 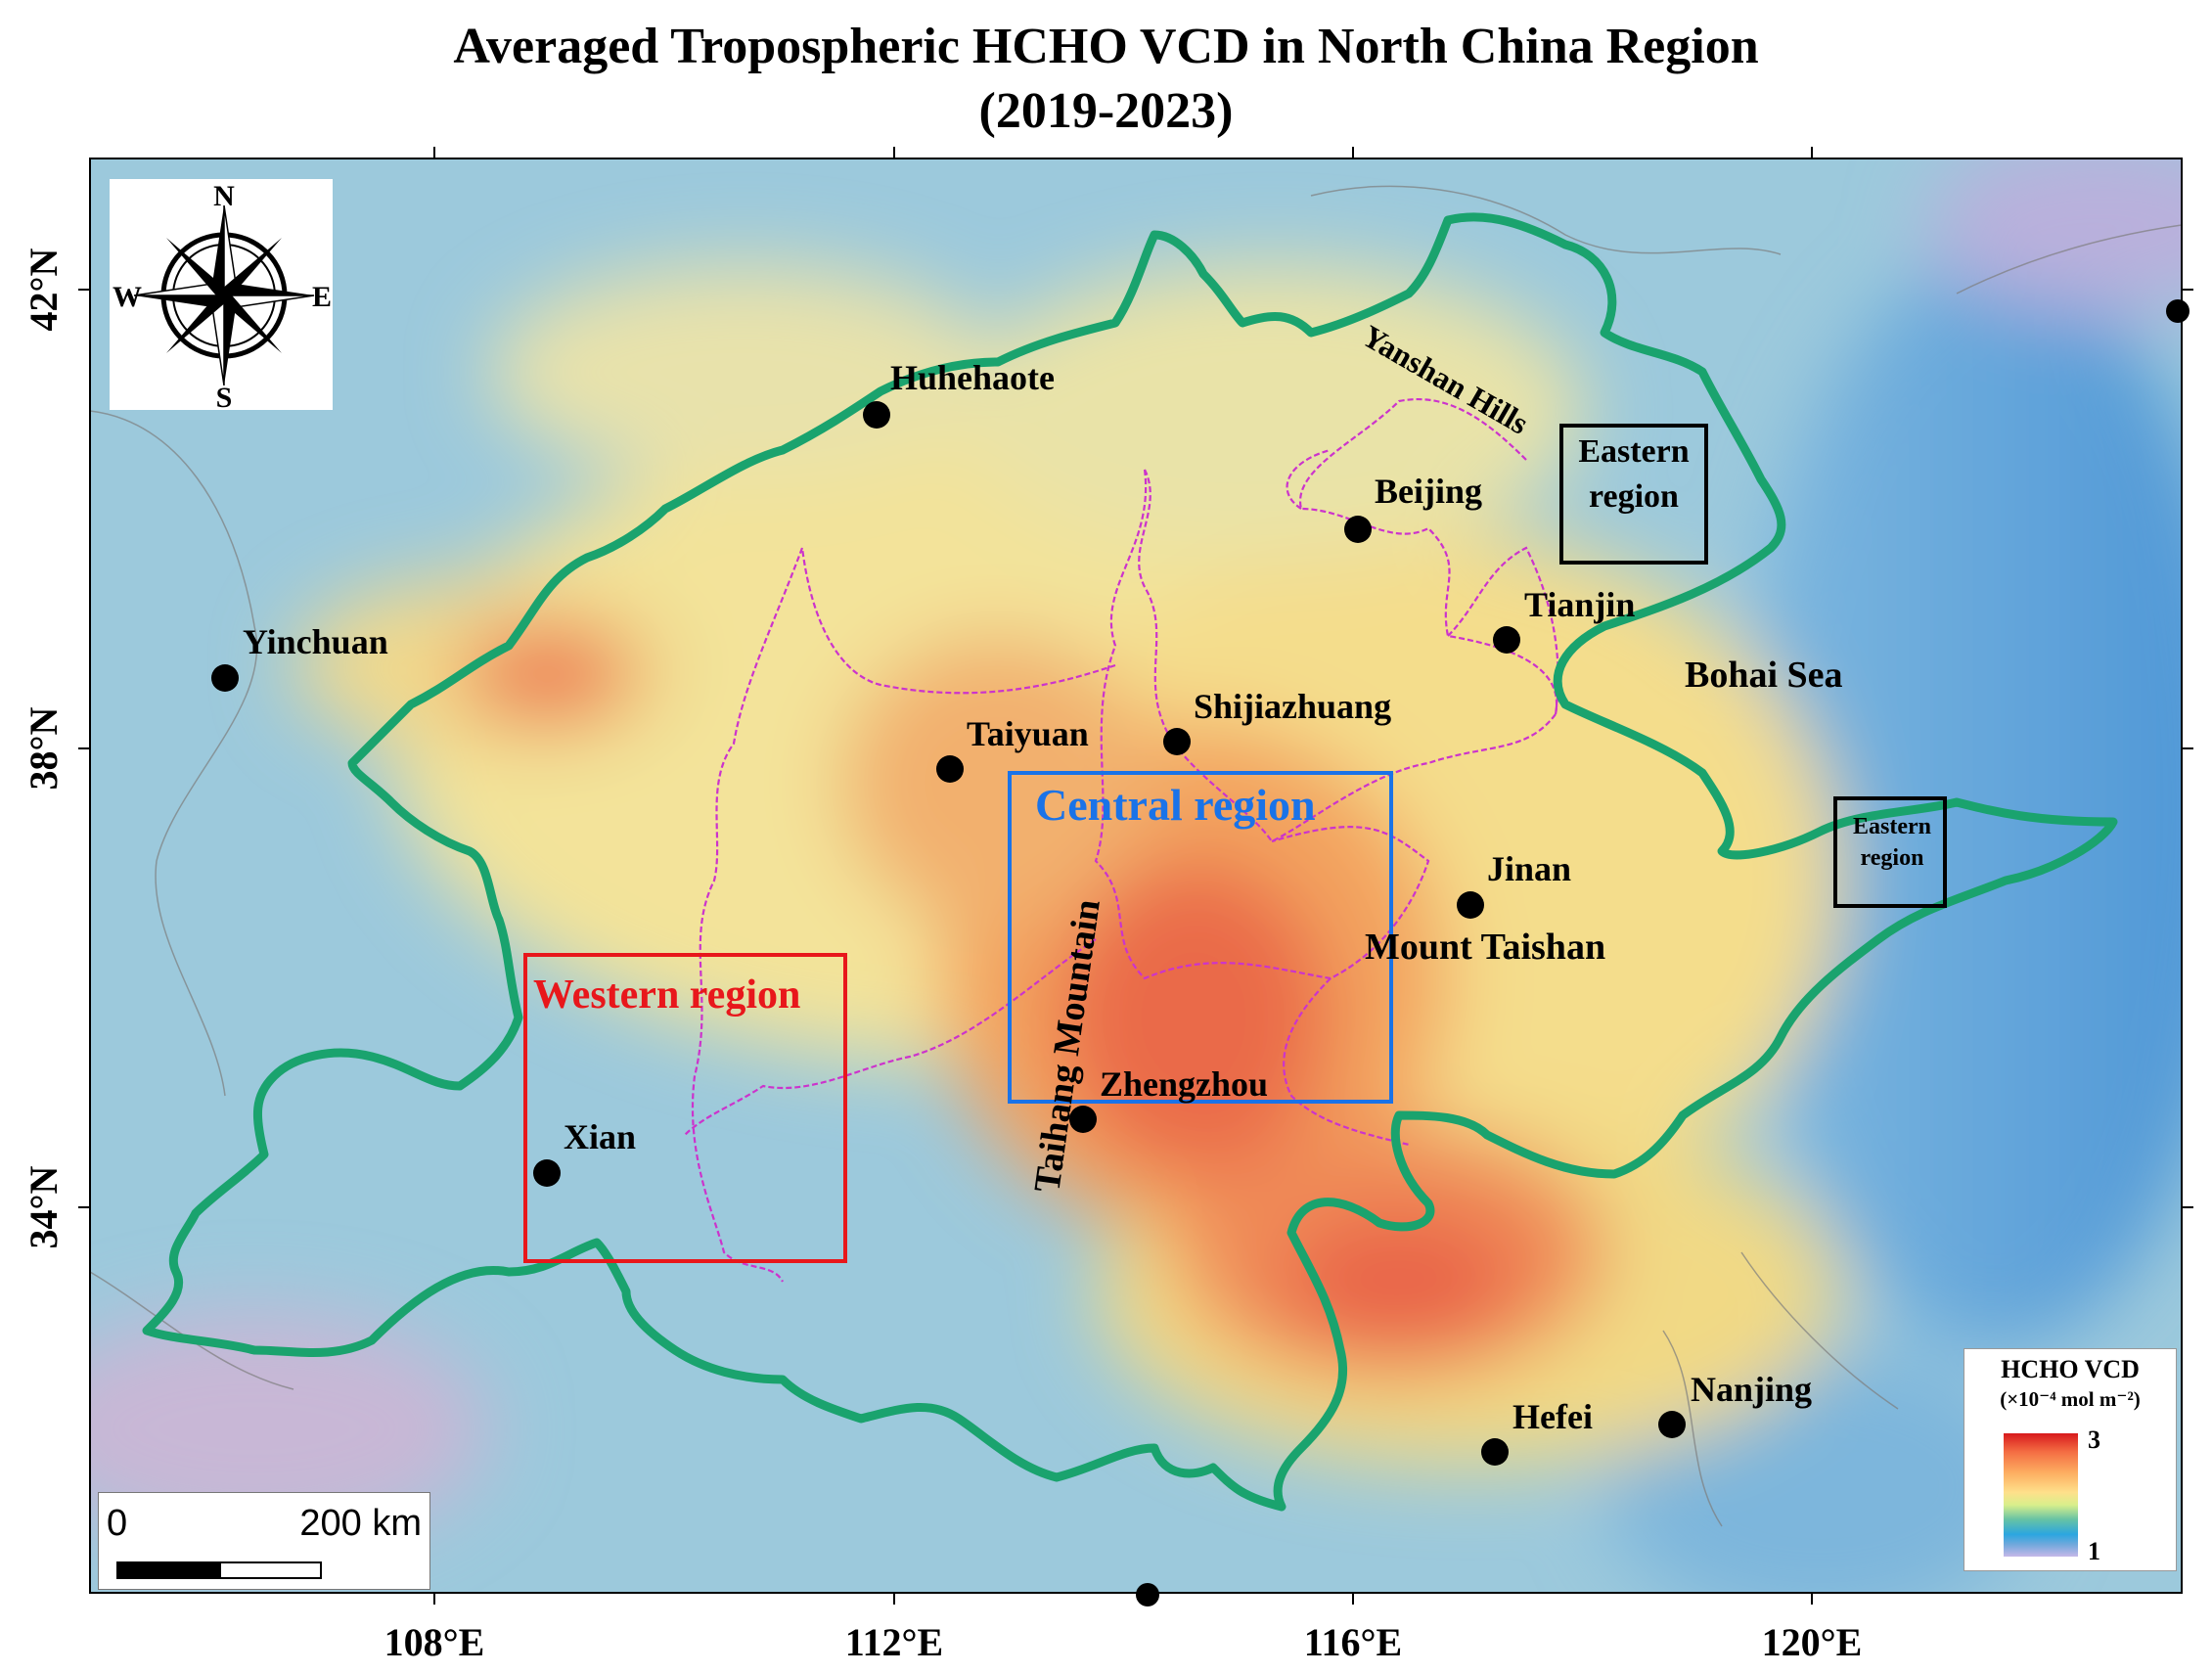 I want to click on western-region-box, so click(x=685, y=1108).